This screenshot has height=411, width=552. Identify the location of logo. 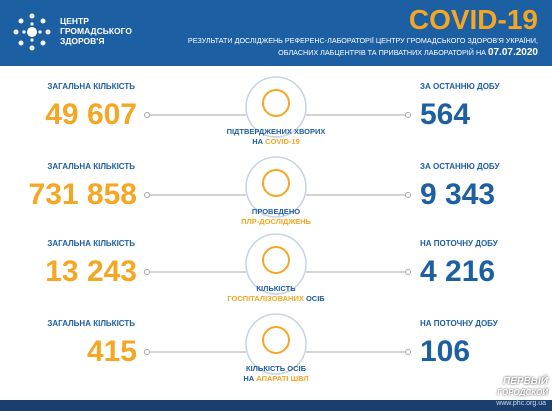
(32, 32).